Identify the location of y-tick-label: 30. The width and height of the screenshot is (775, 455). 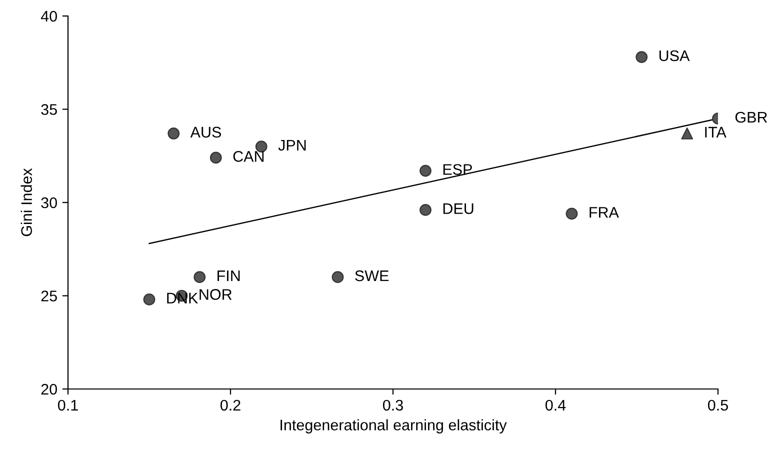
(49, 202).